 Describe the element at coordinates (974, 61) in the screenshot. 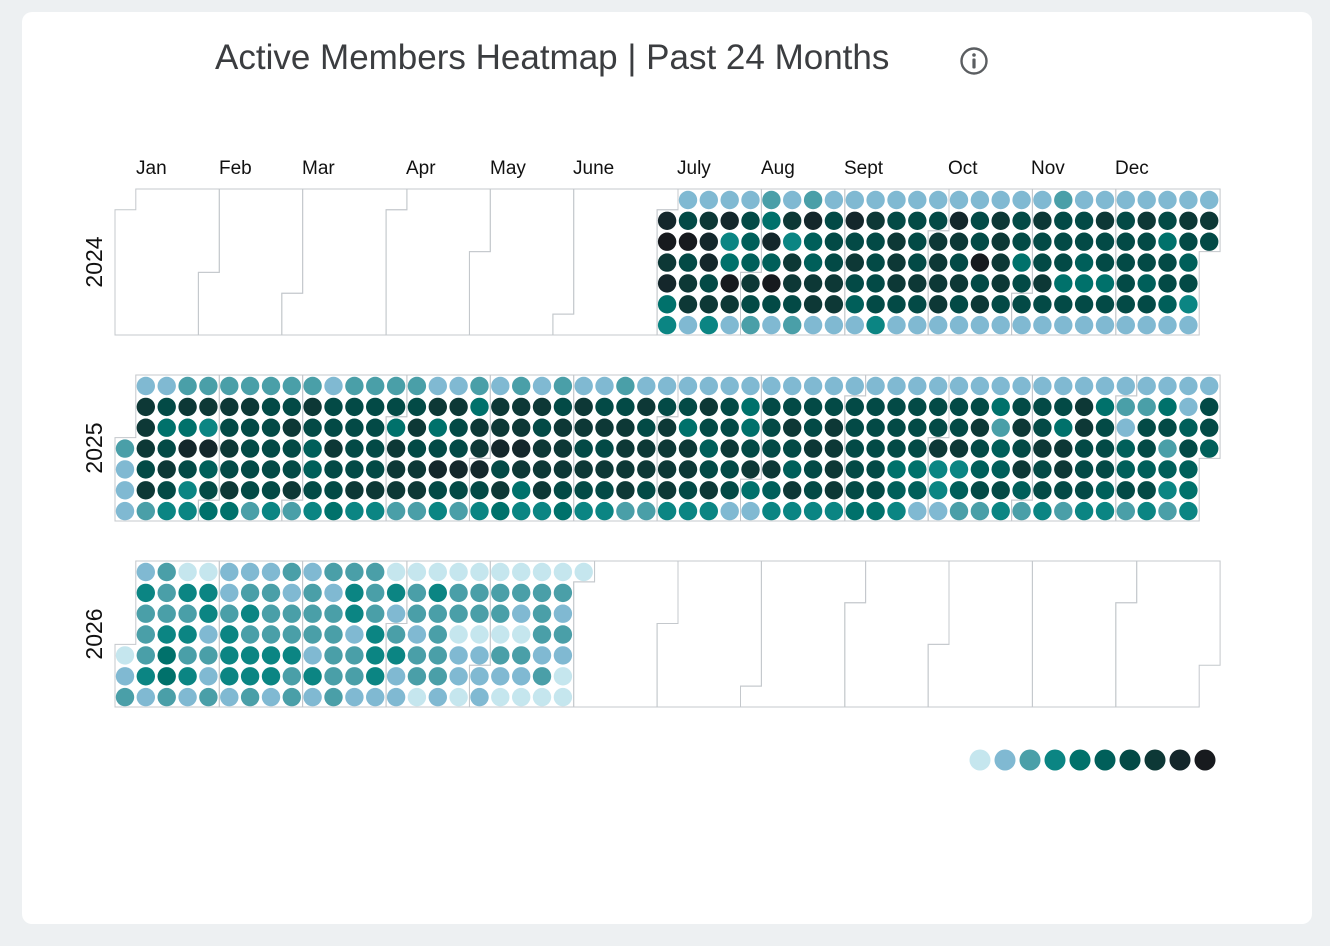

I see `info-circle-icon` at that location.